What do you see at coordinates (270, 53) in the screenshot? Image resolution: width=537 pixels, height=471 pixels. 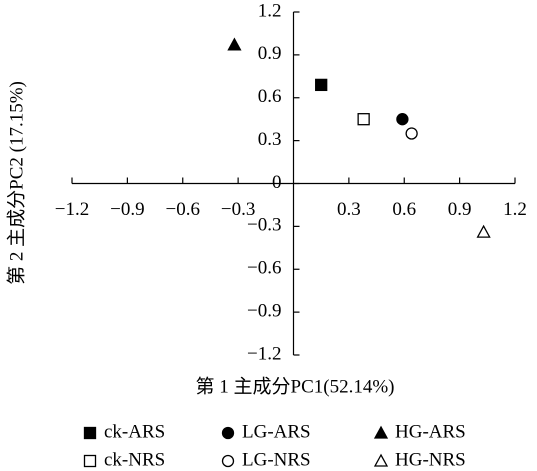 I see `y-tick-label: 0.9` at bounding box center [270, 53].